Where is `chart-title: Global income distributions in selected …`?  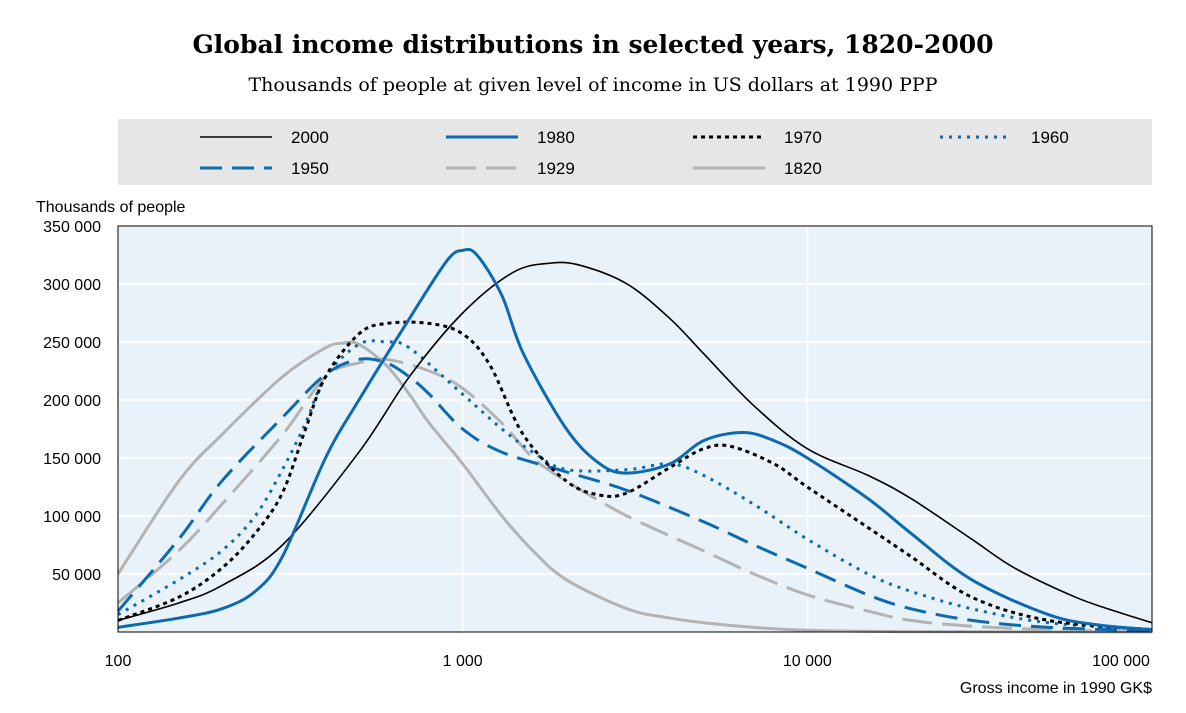 chart-title: Global income distributions in selected … is located at coordinates (593, 44).